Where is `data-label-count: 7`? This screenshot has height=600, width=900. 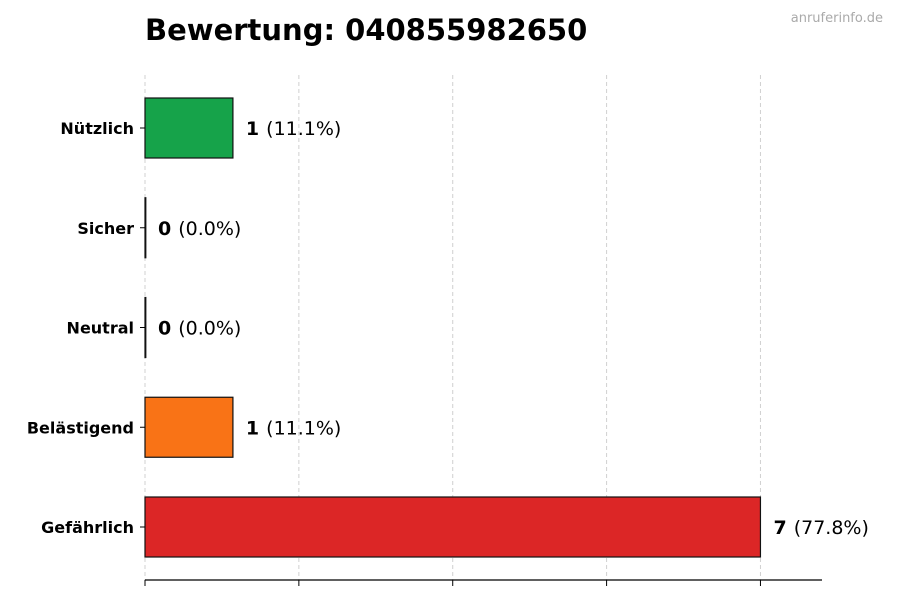
data-label-count: 7 is located at coordinates (779, 528).